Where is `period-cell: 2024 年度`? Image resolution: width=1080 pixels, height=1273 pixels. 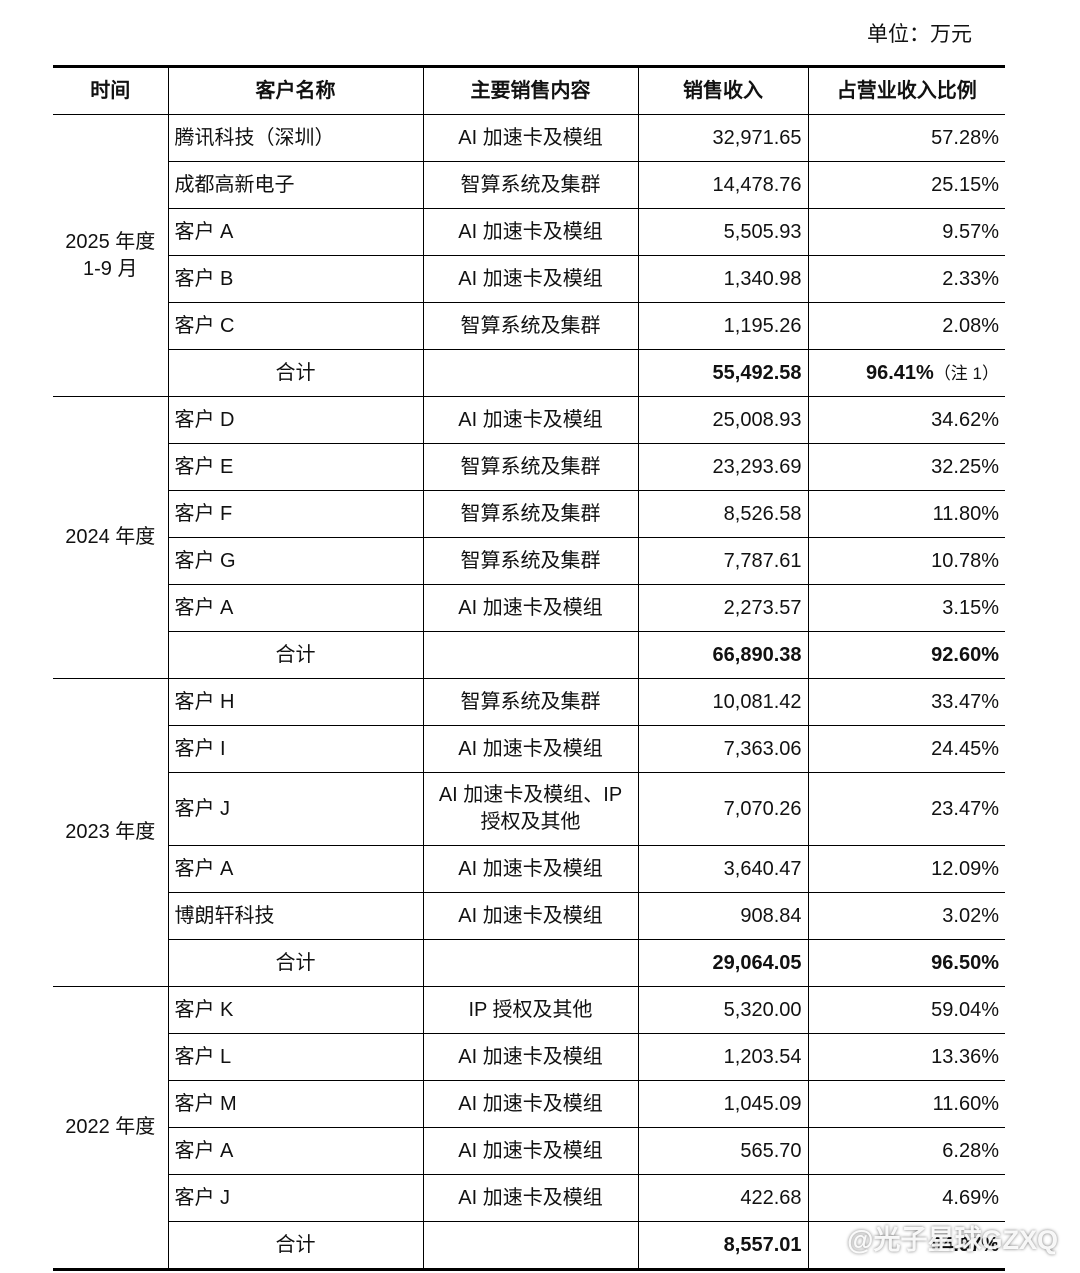
period-cell: 2024 年度 is located at coordinates (111, 537).